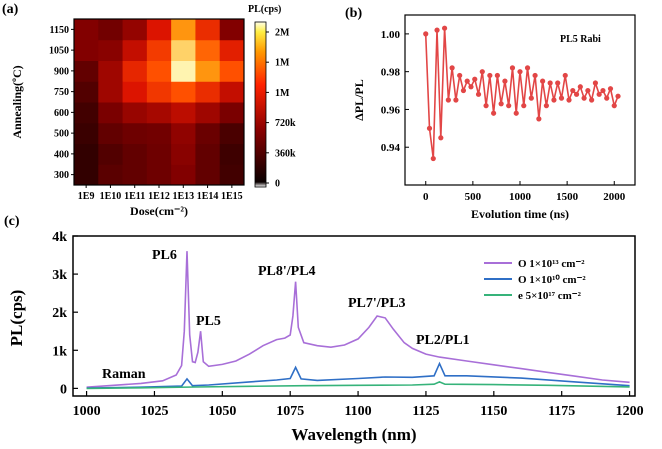 The height and width of the screenshot is (449, 662). I want to click on rabi-points, so click(522, 93).